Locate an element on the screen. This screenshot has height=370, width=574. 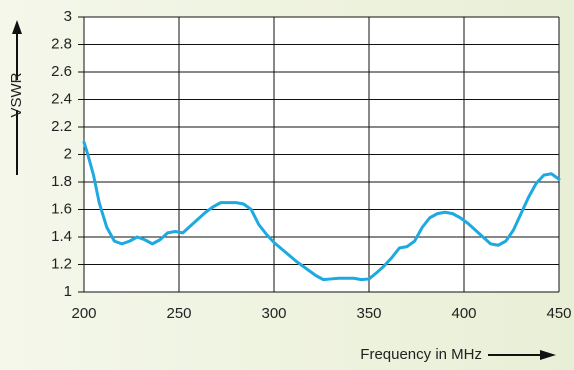
y-tick-label: 2.6 is located at coordinates (61, 71).